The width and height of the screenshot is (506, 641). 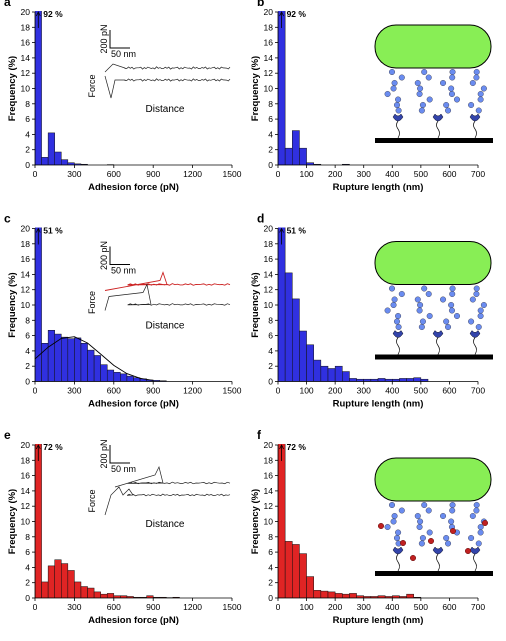 What do you see at coordinates (165, 109) in the screenshot?
I see `distance-label: Distance` at bounding box center [165, 109].